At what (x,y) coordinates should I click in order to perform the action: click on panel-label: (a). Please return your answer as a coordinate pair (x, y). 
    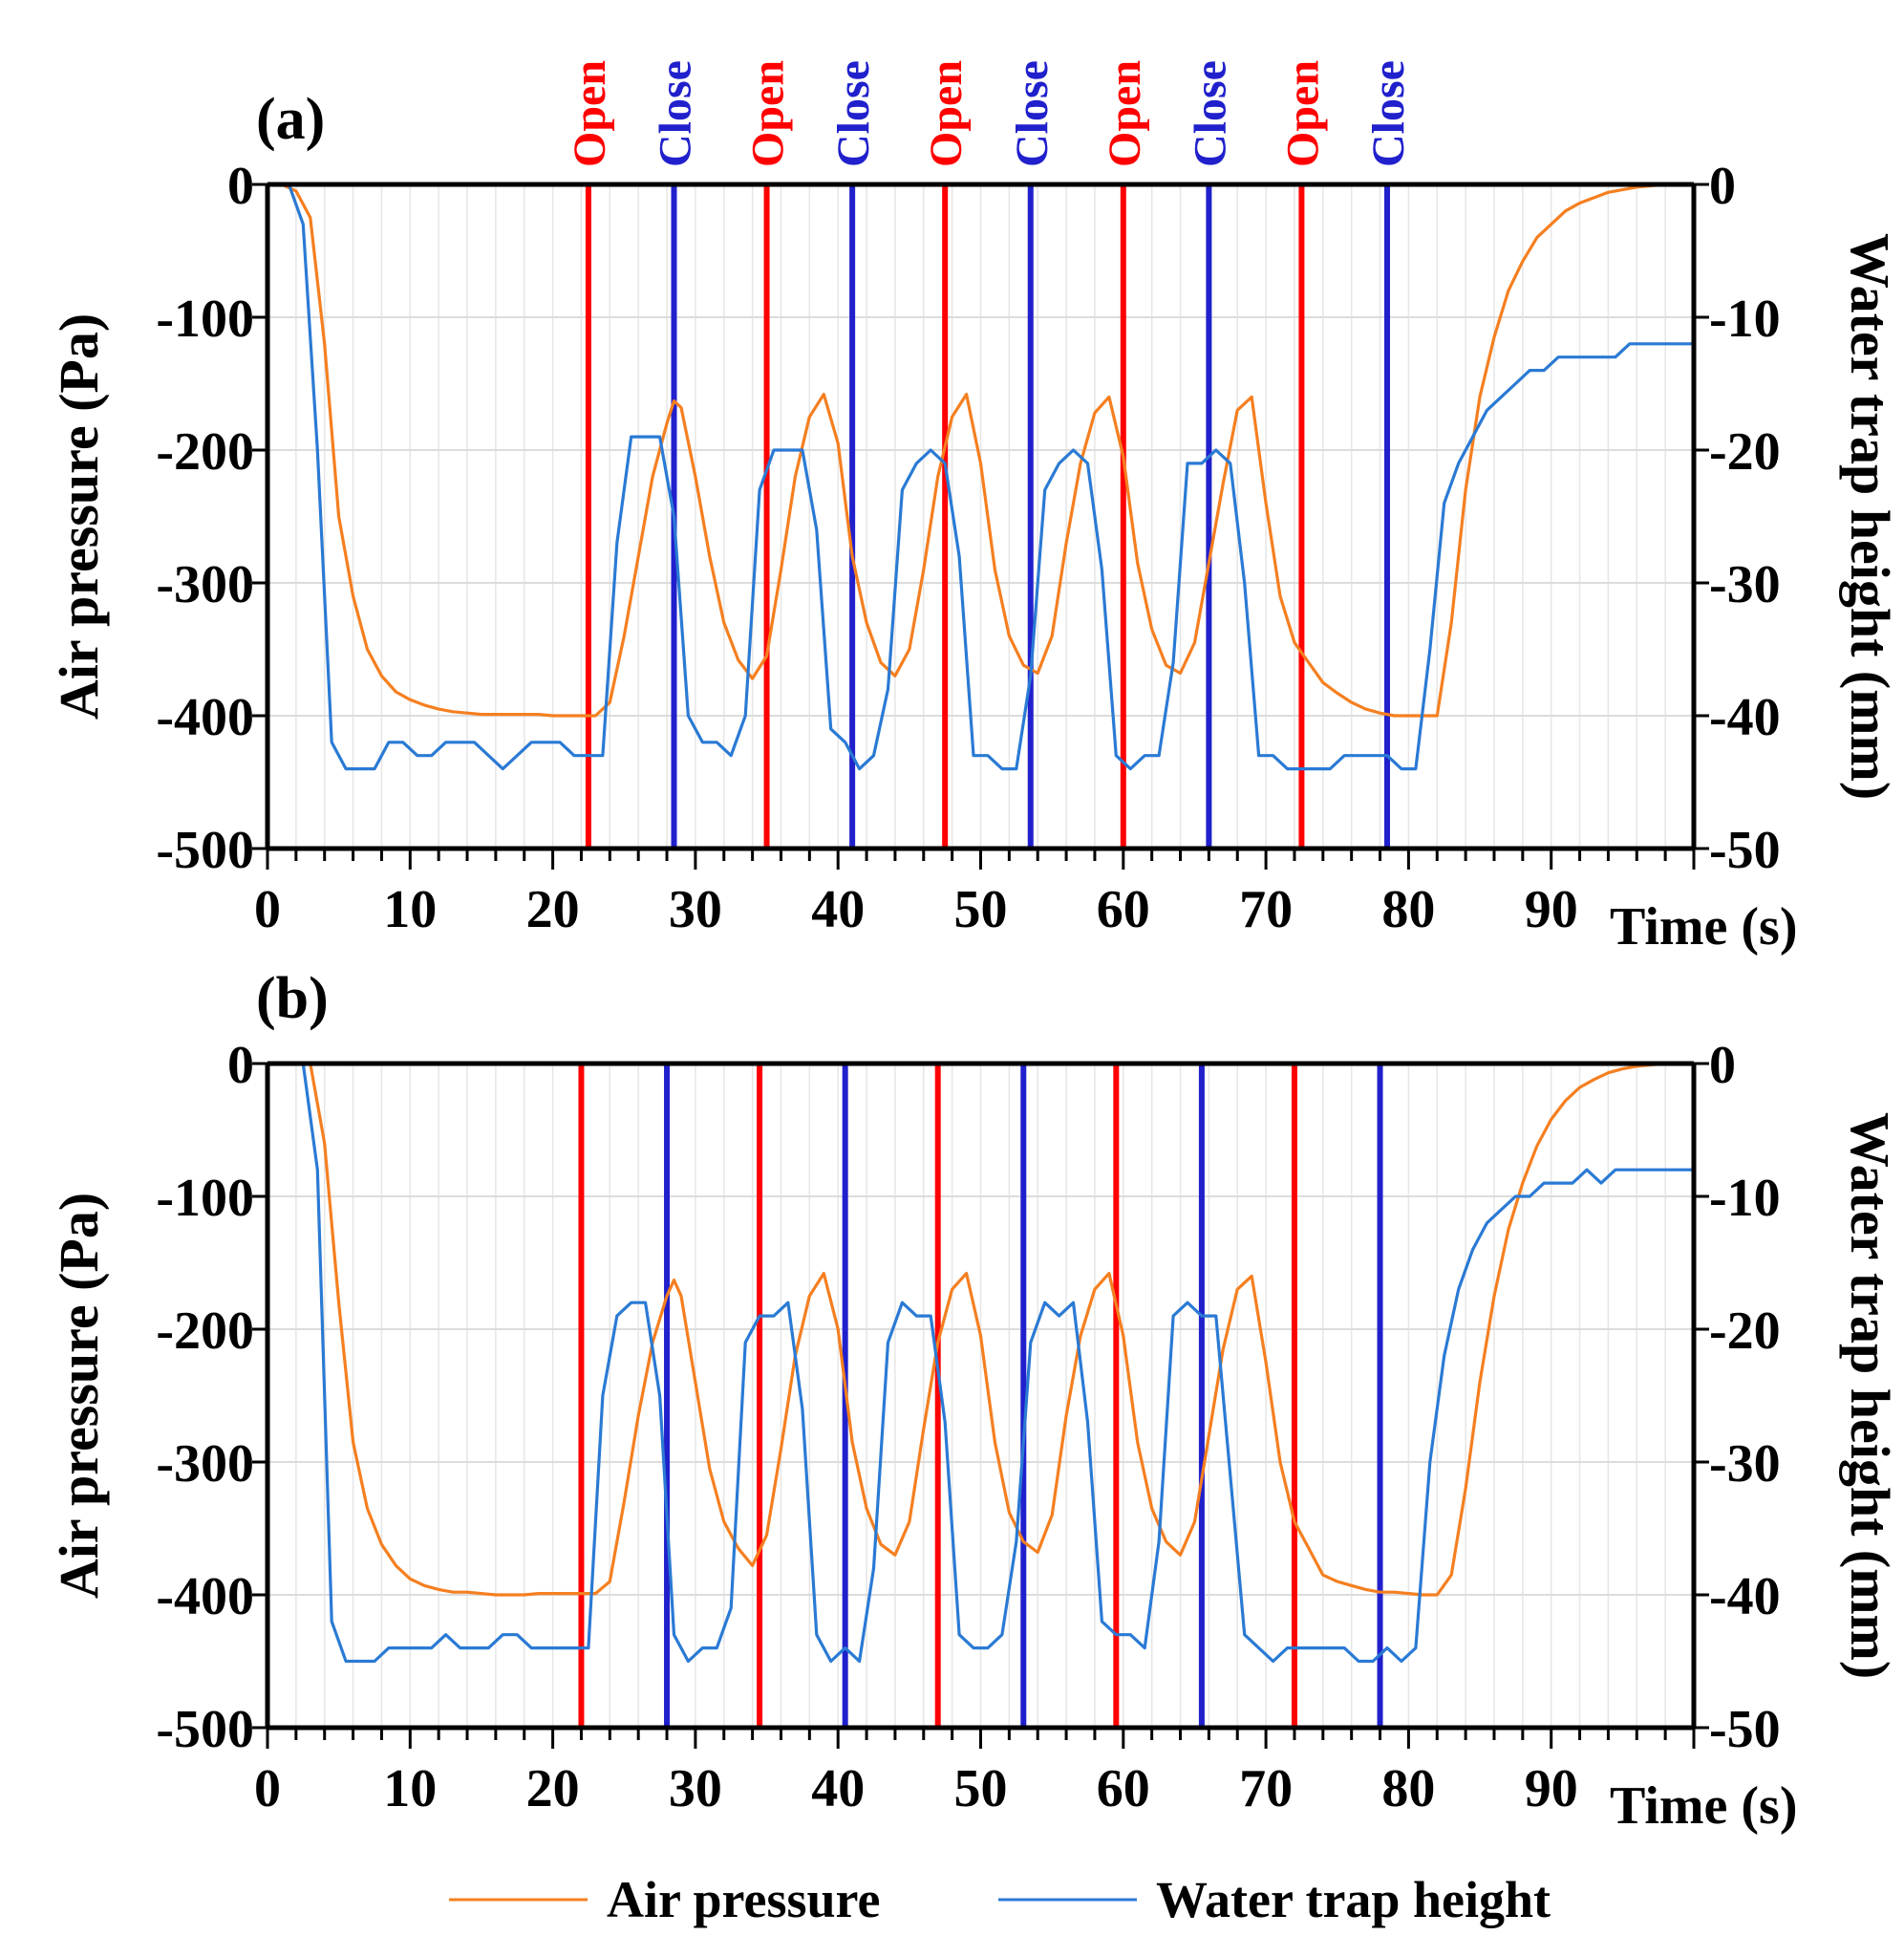
    Looking at the image, I should click on (290, 120).